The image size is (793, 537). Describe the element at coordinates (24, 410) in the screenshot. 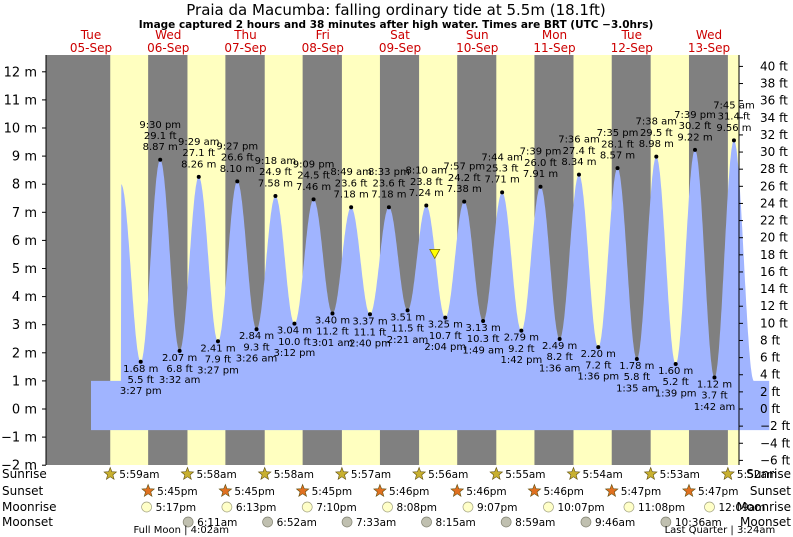

I see `y-tick-label-m: 0 m` at that location.